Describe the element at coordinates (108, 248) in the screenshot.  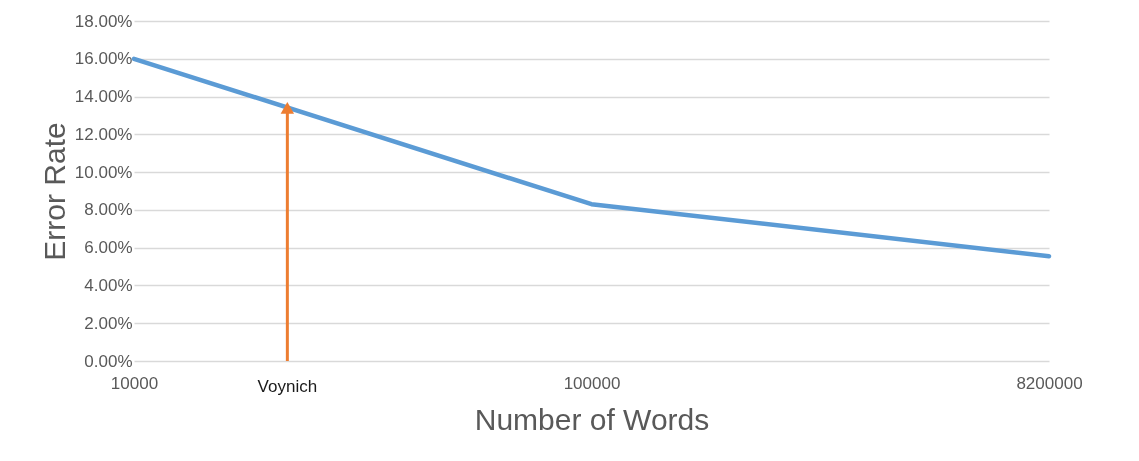
I see `y-tick-label: 6.00%` at that location.